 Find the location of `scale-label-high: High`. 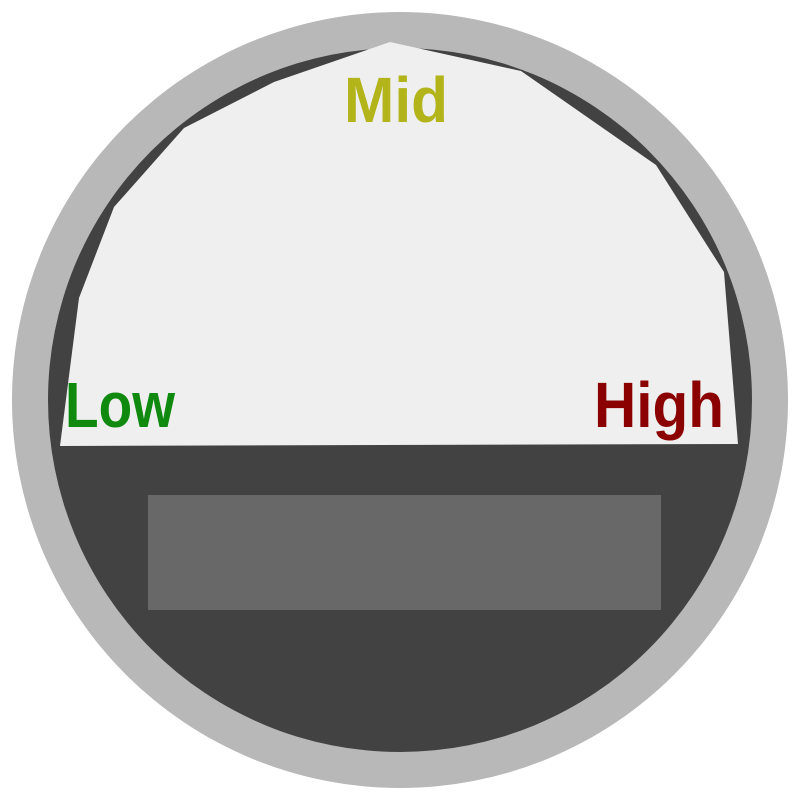

scale-label-high: High is located at coordinates (659, 405).